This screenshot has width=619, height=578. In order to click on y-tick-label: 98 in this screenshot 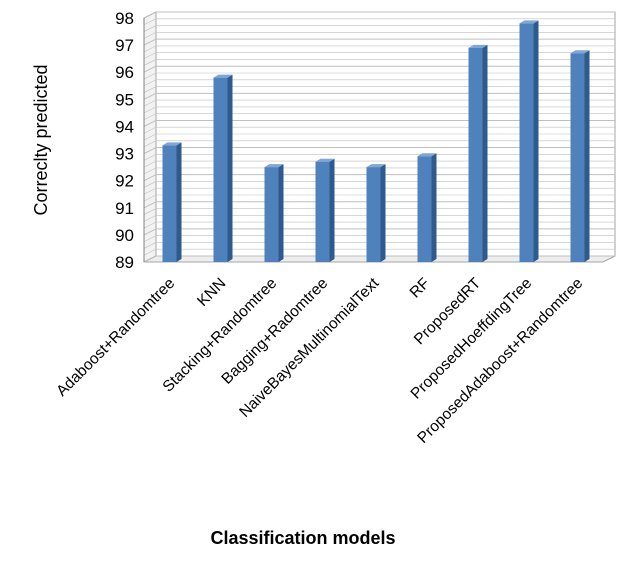, I will do `click(124, 18)`.